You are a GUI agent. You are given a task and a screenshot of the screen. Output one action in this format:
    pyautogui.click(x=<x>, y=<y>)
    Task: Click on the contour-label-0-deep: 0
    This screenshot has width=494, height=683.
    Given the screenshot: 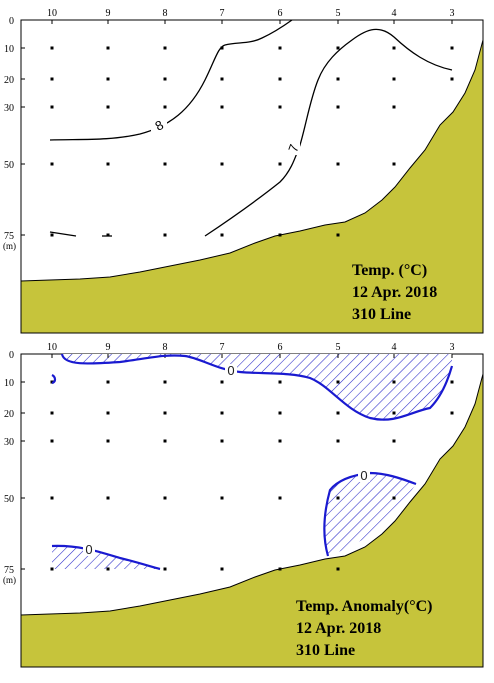 What is the action you would take?
    pyautogui.click(x=88, y=549)
    